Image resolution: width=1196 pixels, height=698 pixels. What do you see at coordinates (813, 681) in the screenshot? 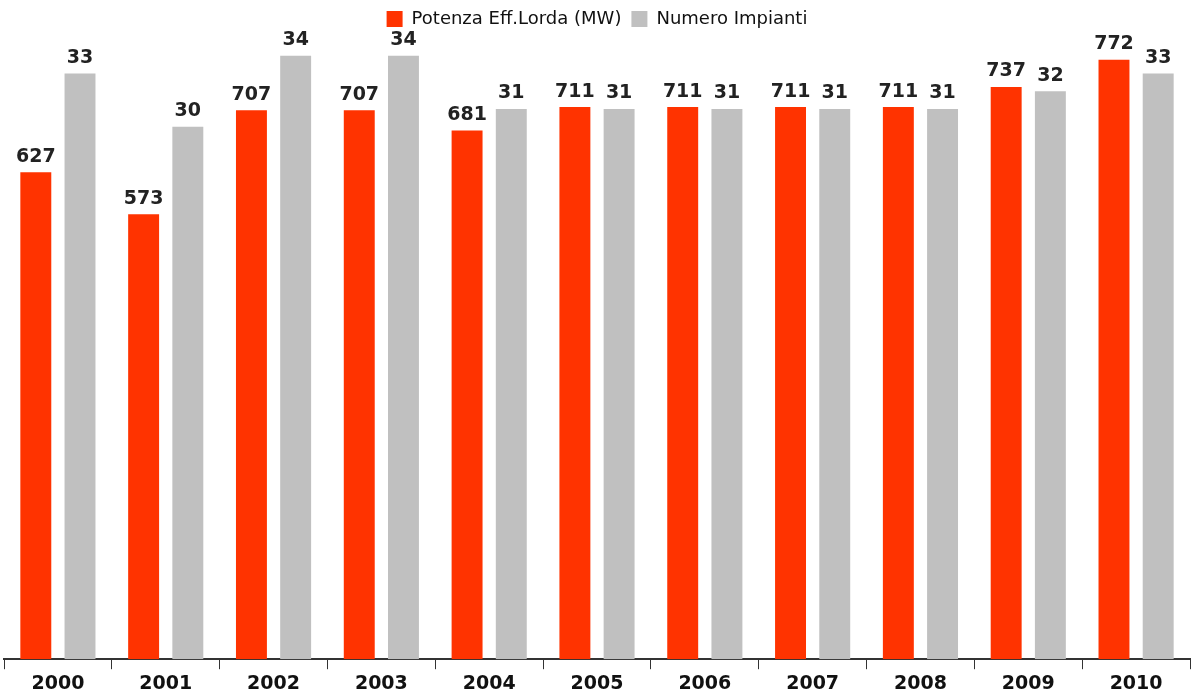
I see `x-tick-label: 2007` at bounding box center [813, 681].